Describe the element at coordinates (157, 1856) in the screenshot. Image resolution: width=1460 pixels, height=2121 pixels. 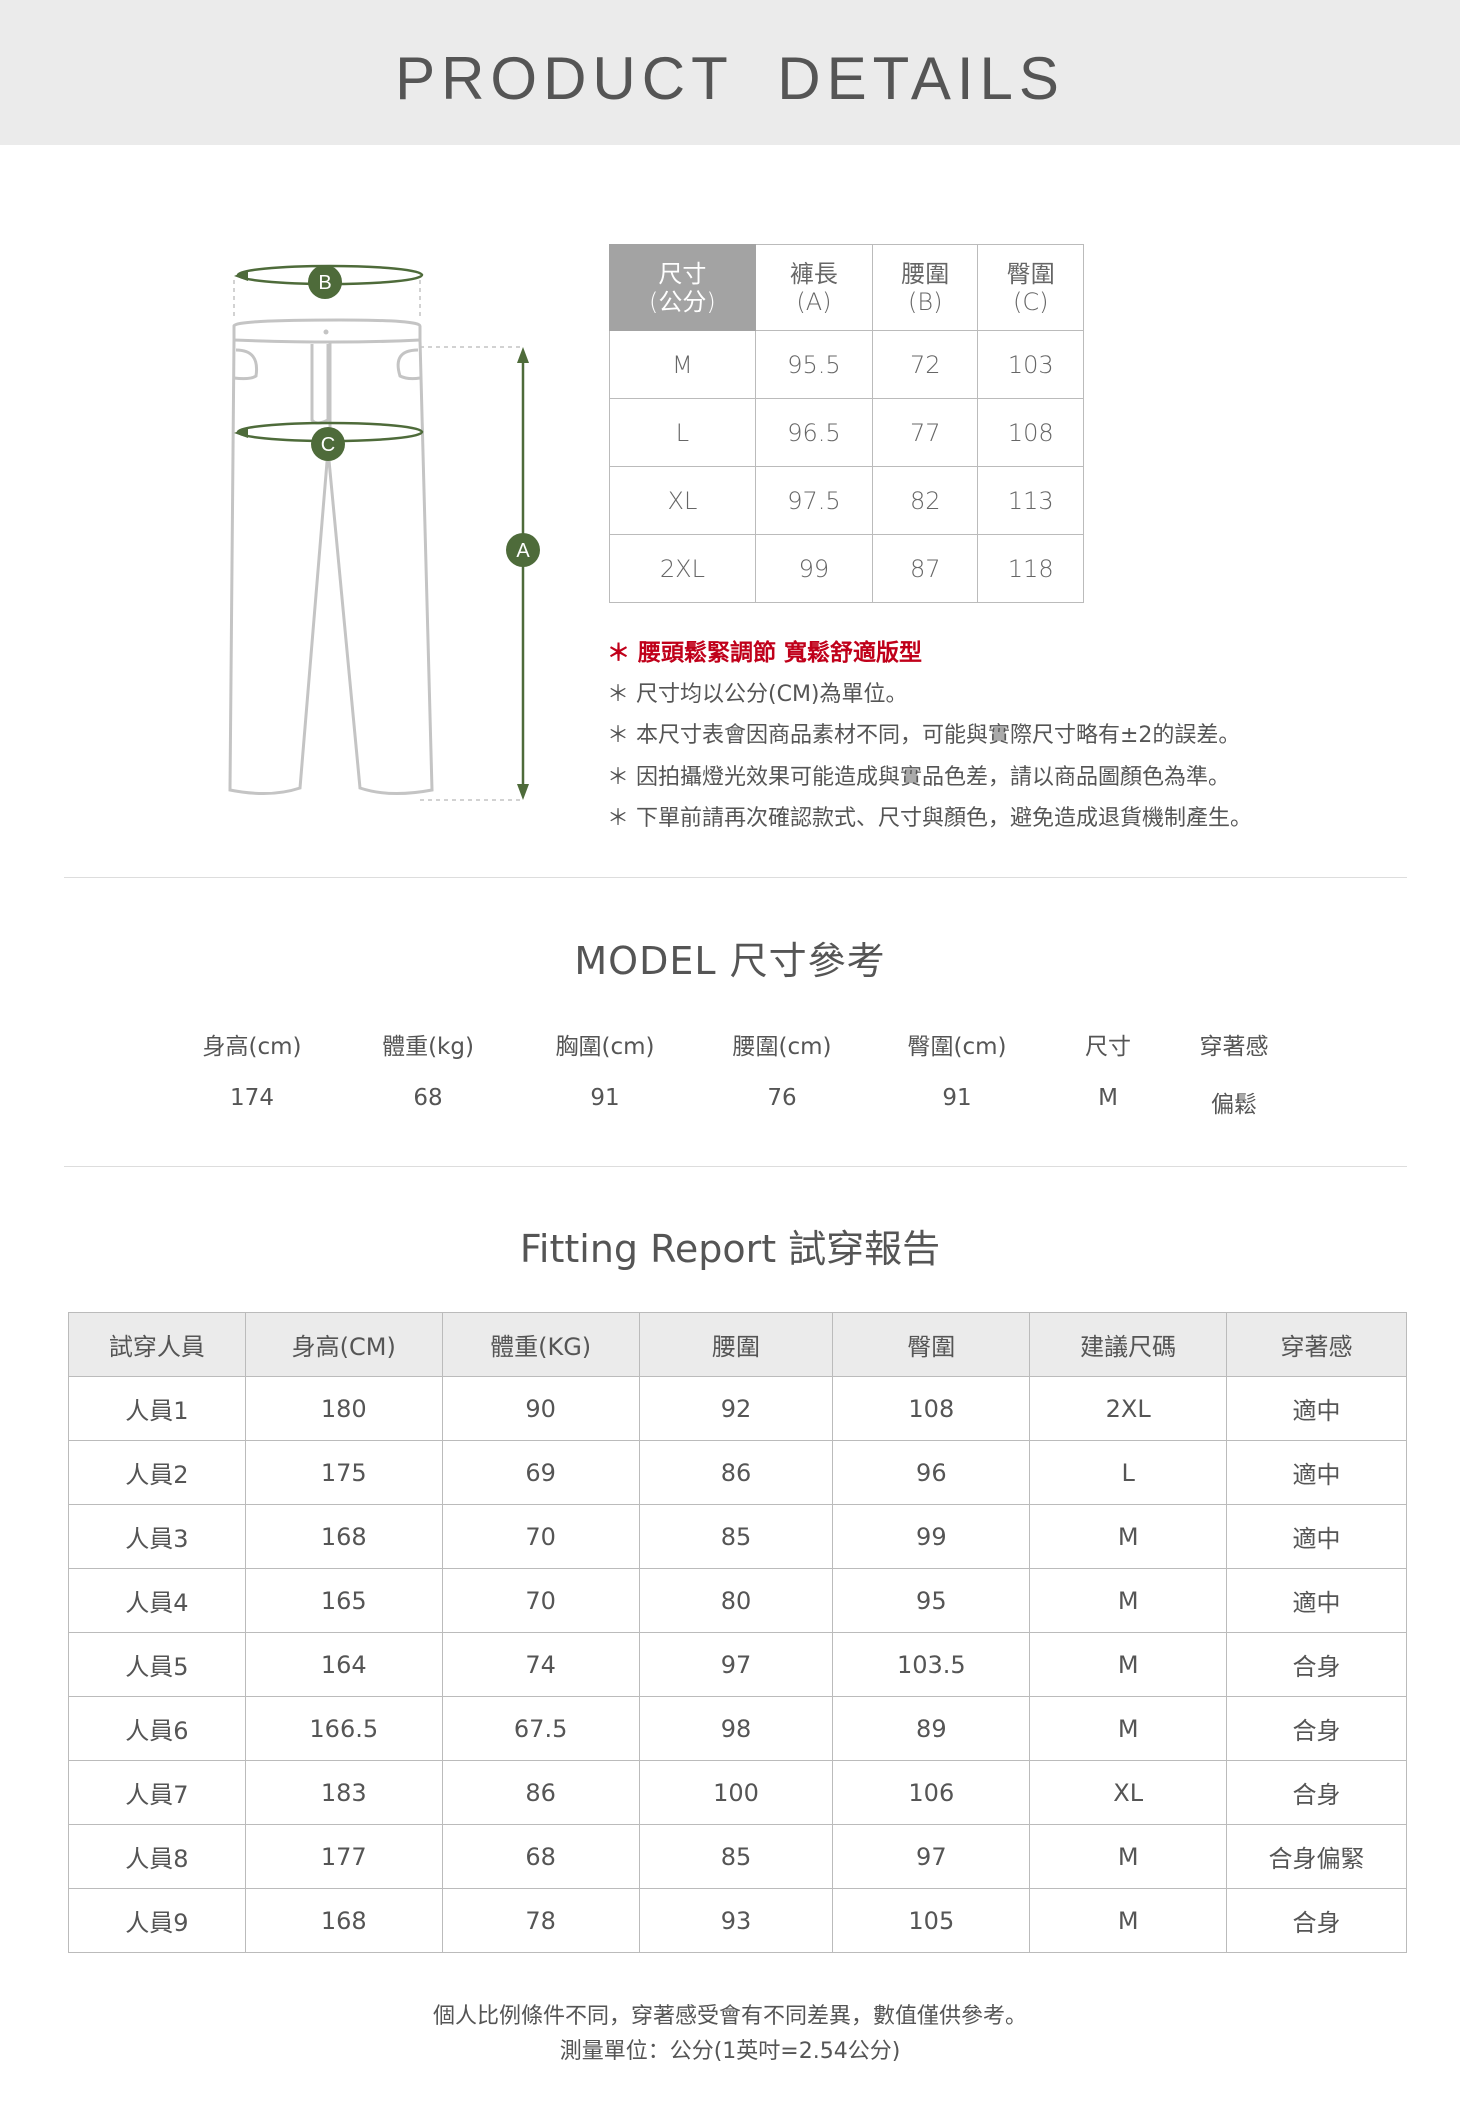
I see `fitting-cell: 人員8` at that location.